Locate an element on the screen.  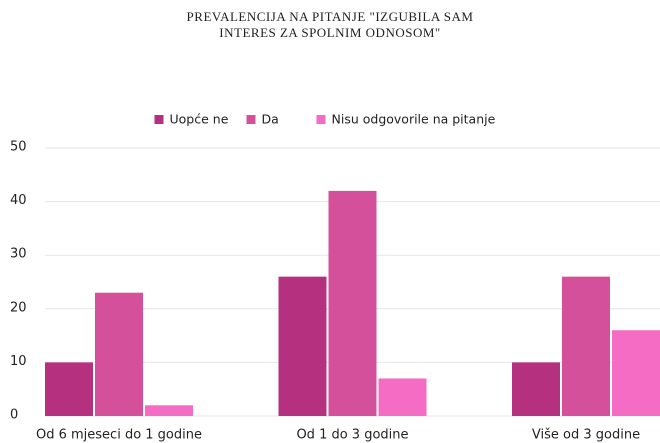
y-tick-label: 50 is located at coordinates (18, 147).